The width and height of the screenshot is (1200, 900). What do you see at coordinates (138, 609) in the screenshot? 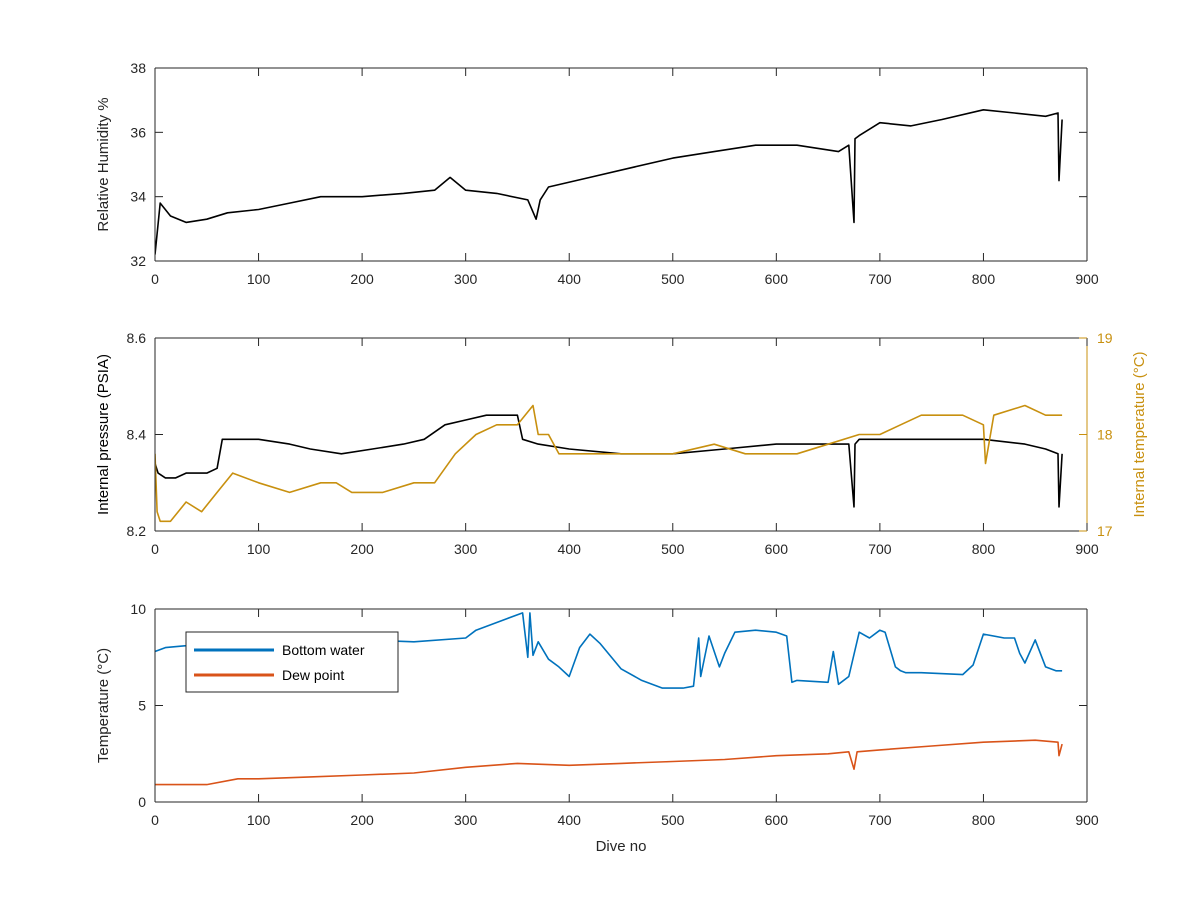
I see `y-tick-label: 10` at bounding box center [138, 609].